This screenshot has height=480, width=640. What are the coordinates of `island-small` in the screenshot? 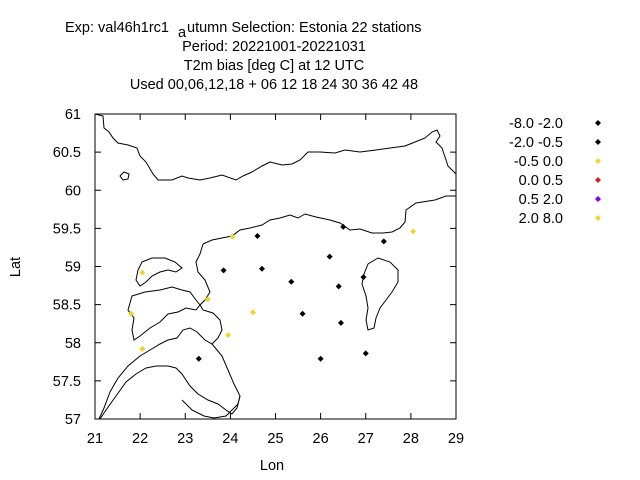 It's located at (124, 176).